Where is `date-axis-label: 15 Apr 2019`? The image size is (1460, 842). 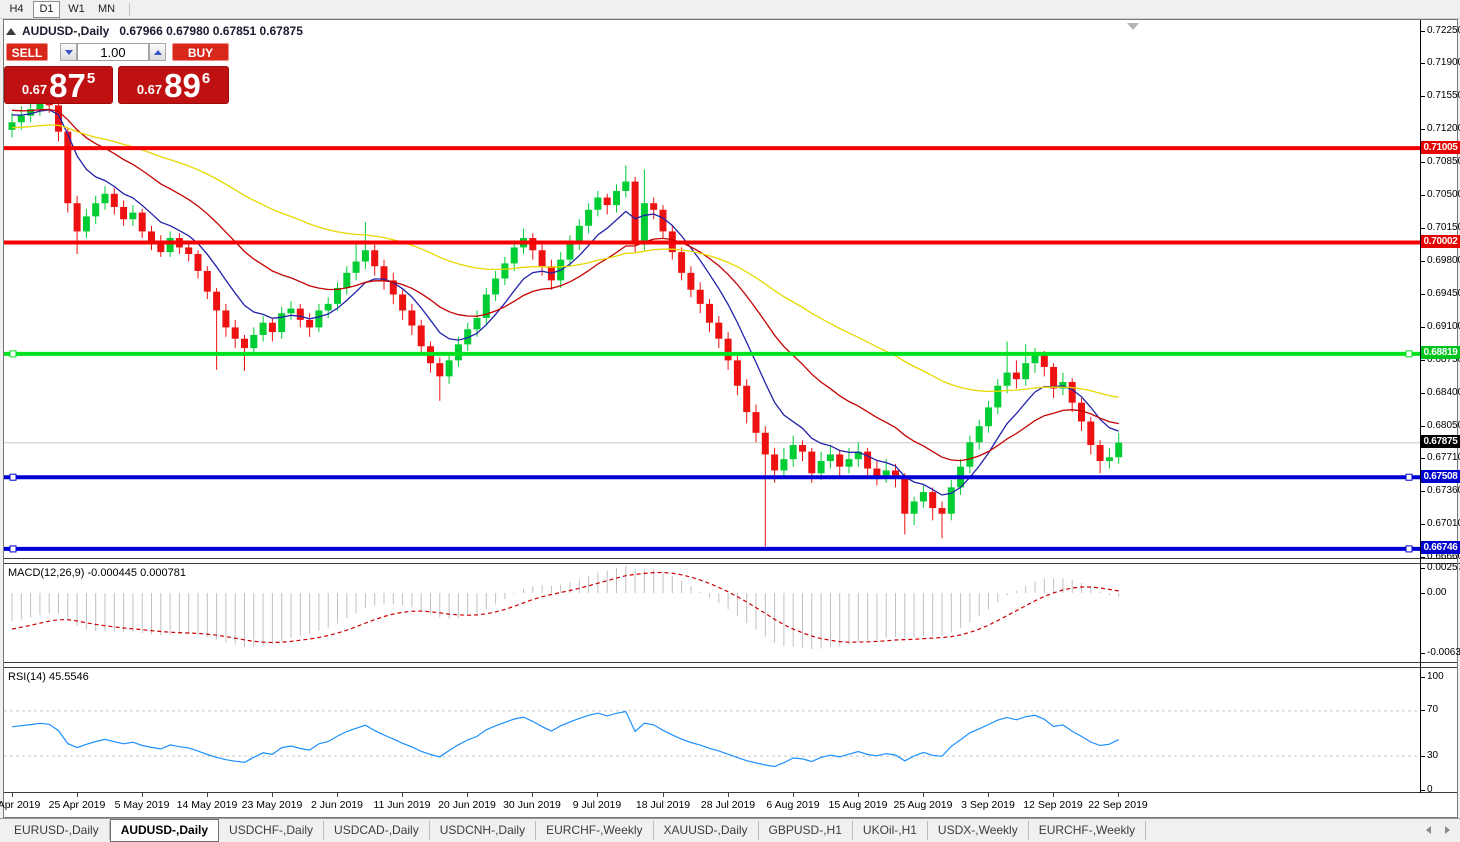 date-axis-label: 15 Apr 2019 is located at coordinates (20, 805).